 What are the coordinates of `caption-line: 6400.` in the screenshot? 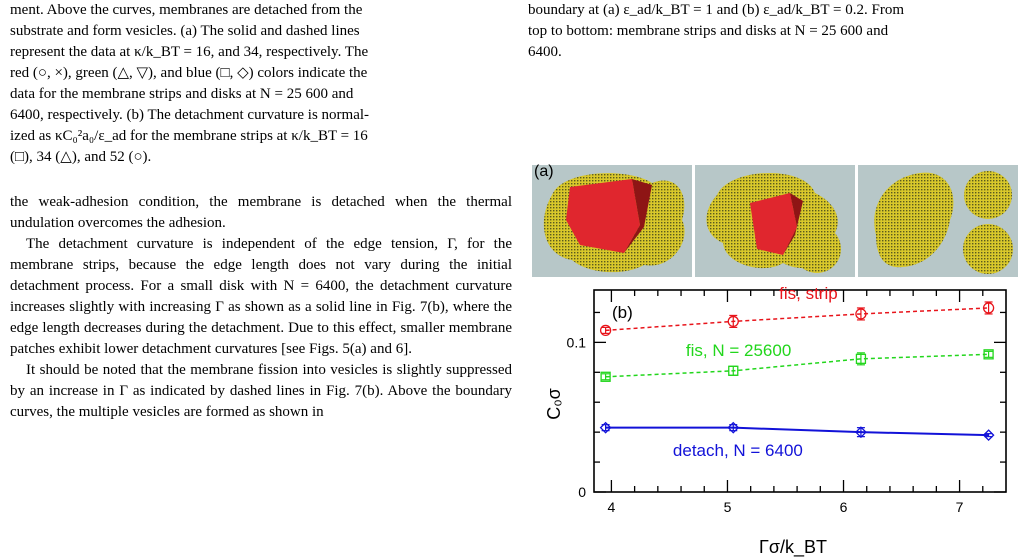 It's located at (545, 52).